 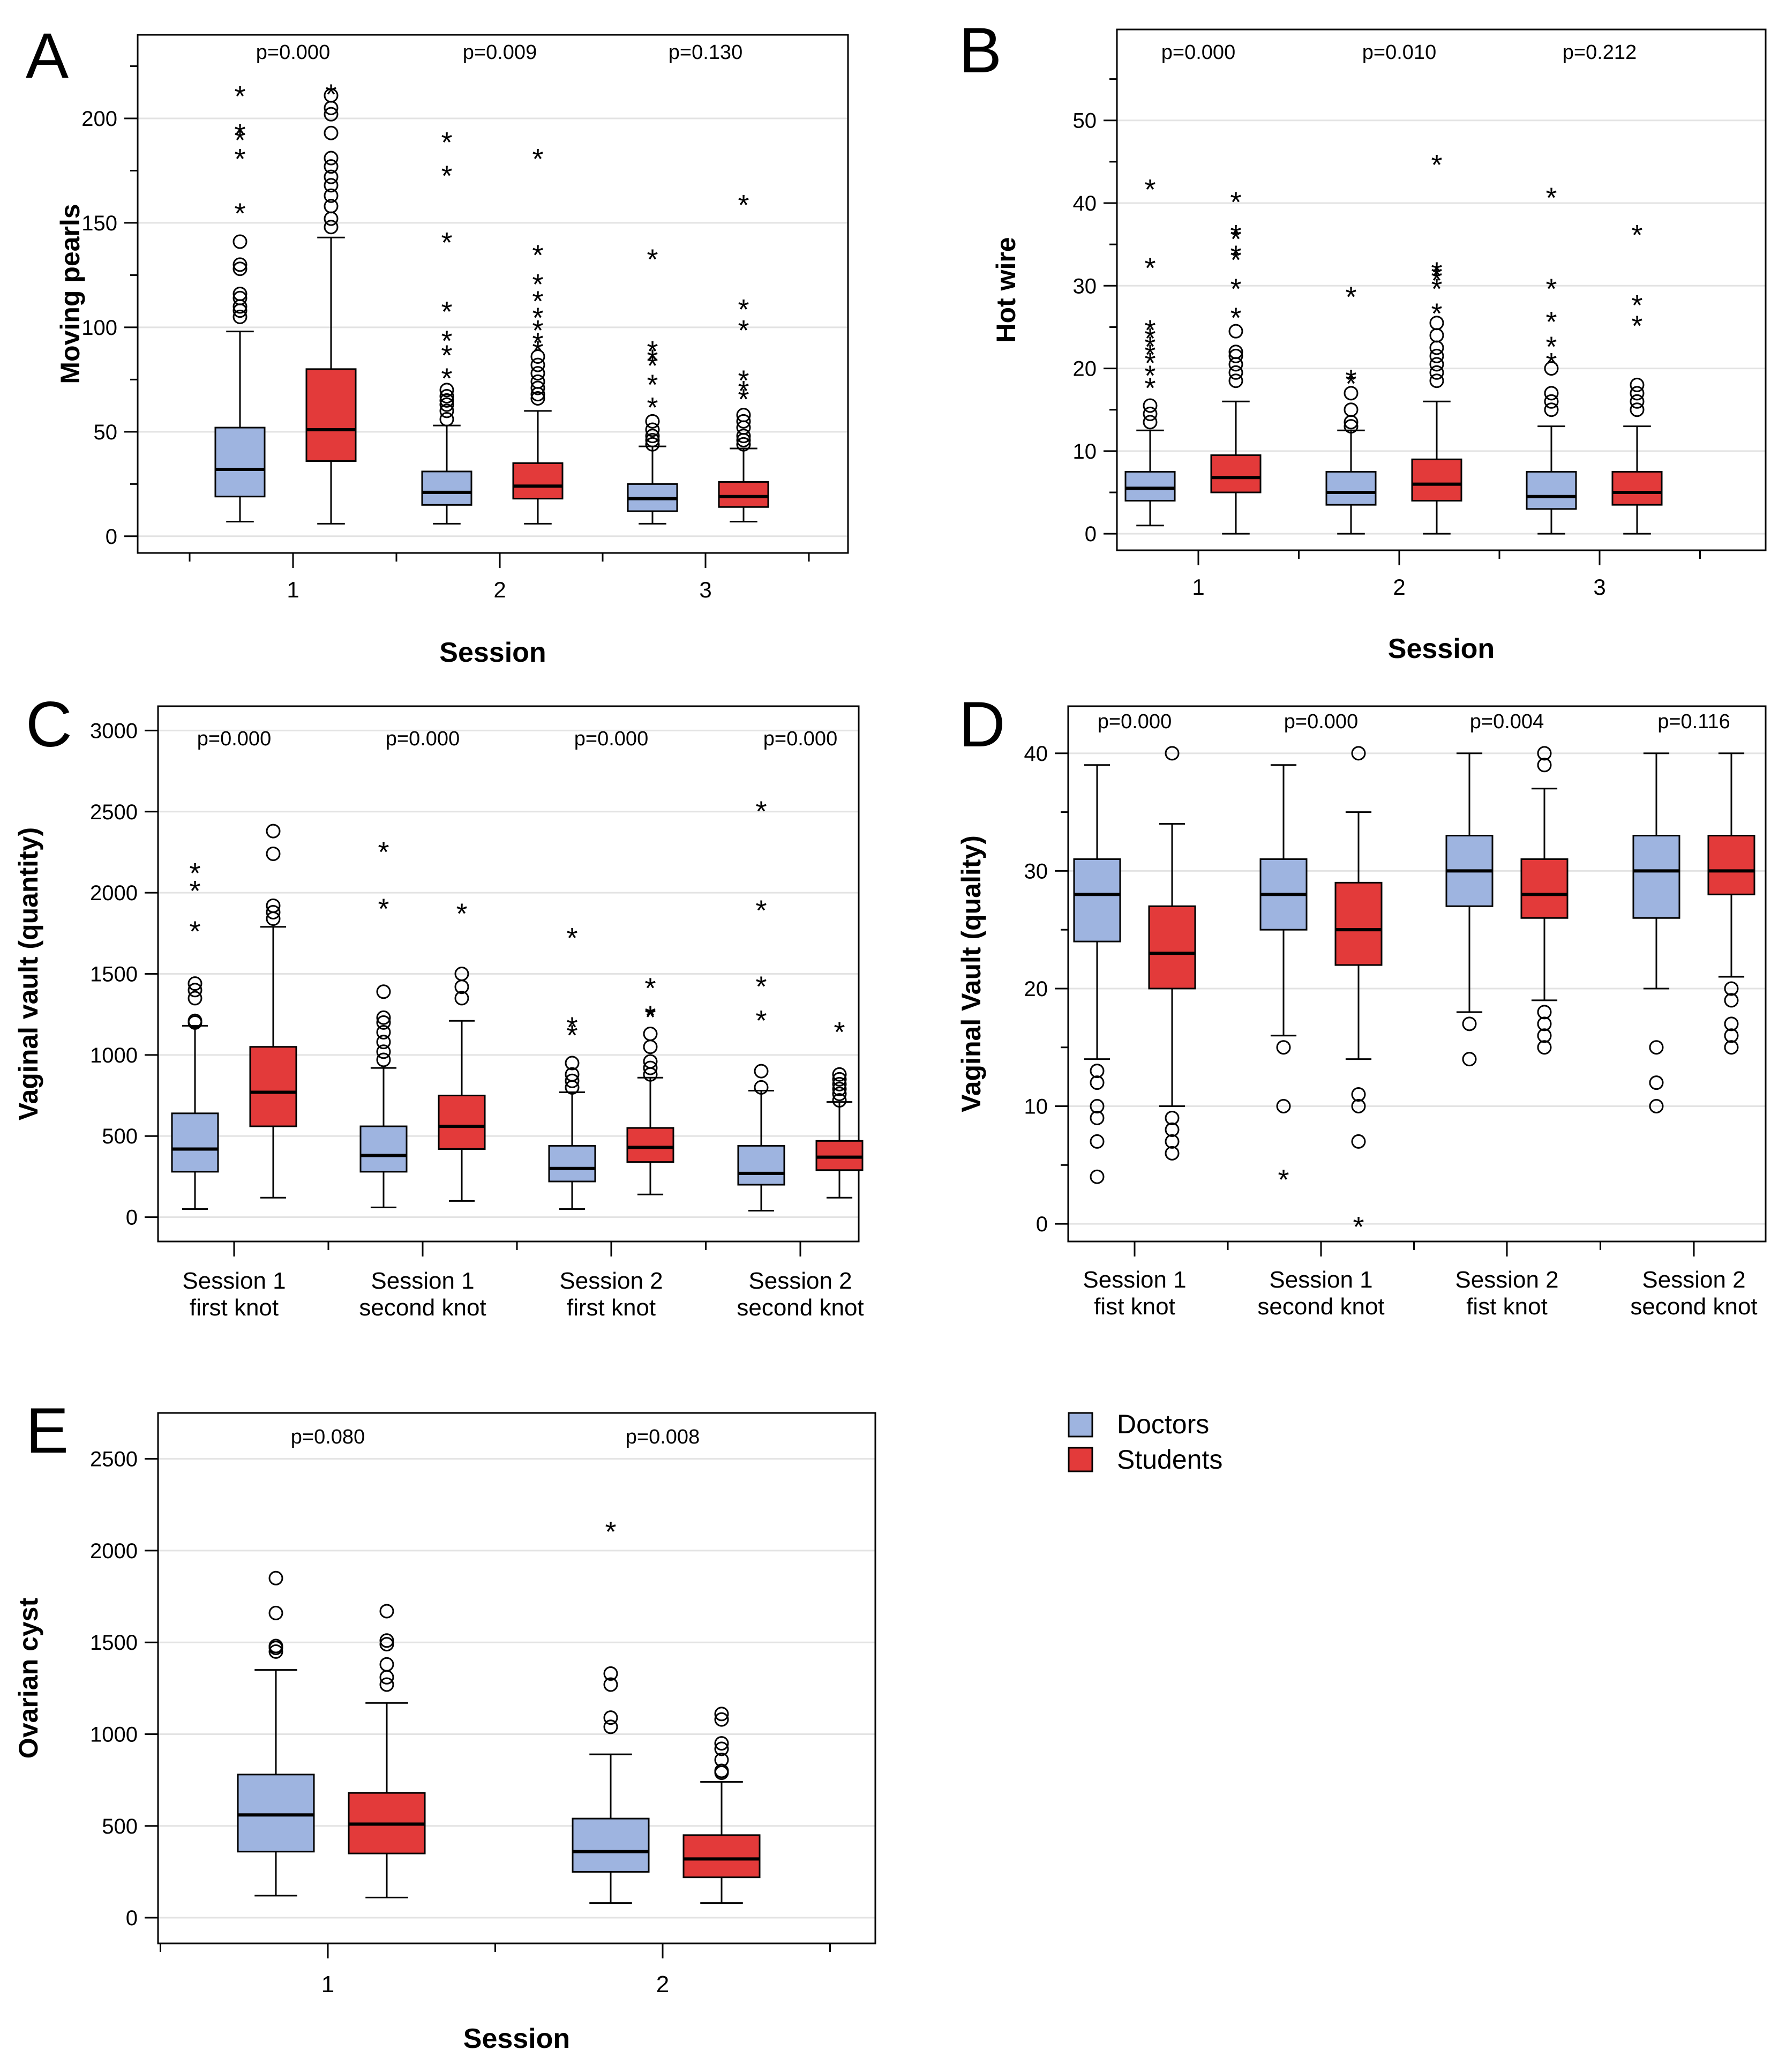 What do you see at coordinates (499, 589) in the screenshot?
I see `x-tick-label: 2` at bounding box center [499, 589].